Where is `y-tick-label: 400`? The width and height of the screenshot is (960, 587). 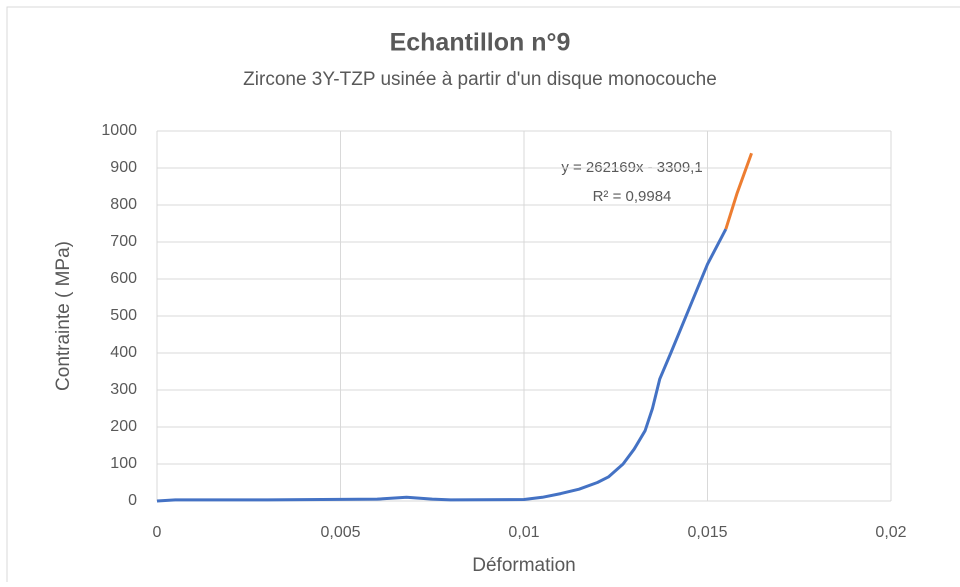 y-tick-label: 400 is located at coordinates (123, 352).